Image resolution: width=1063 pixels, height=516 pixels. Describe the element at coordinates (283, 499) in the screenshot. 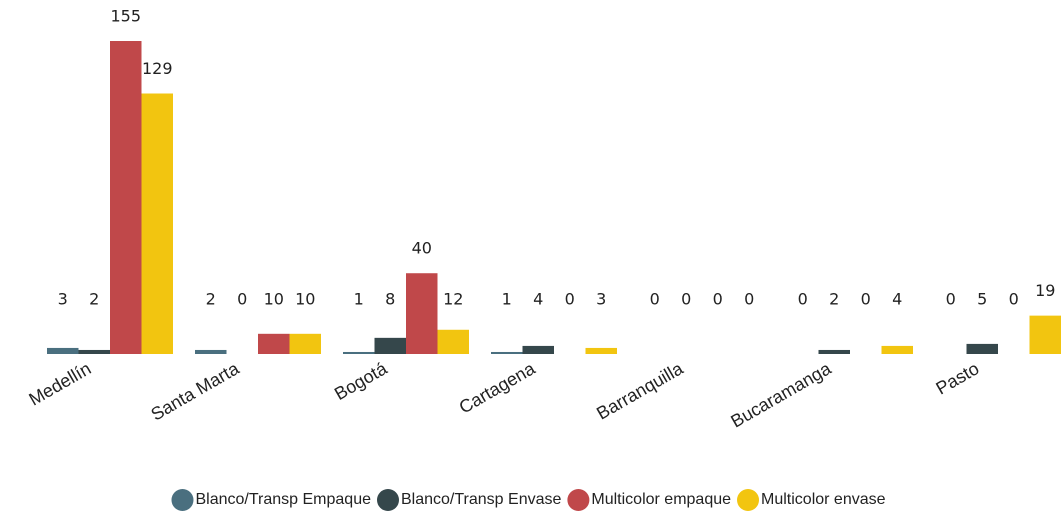

I see `legend-label: Blanco/Transp Empaque` at that location.